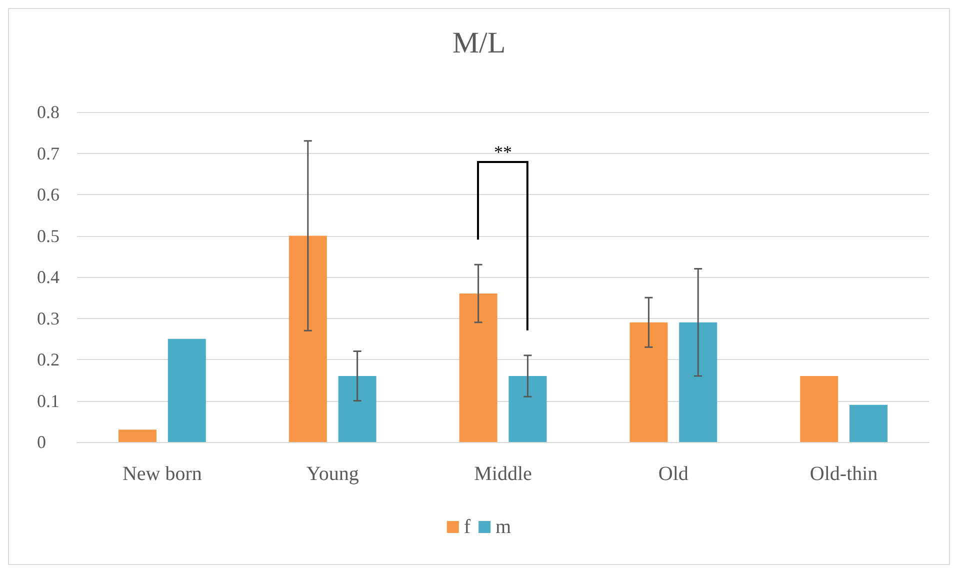 The image size is (957, 572). I want to click on annotation: **, so click(503, 152).